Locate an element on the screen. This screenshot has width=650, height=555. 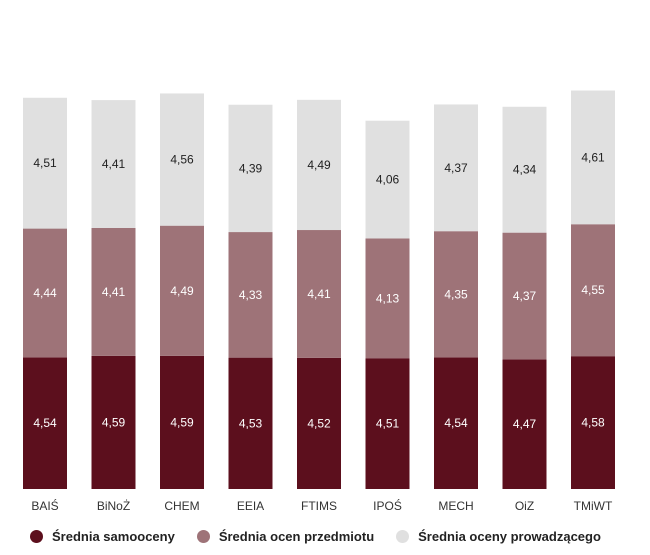
x-tick-label: BAIŚ is located at coordinates (44, 505).